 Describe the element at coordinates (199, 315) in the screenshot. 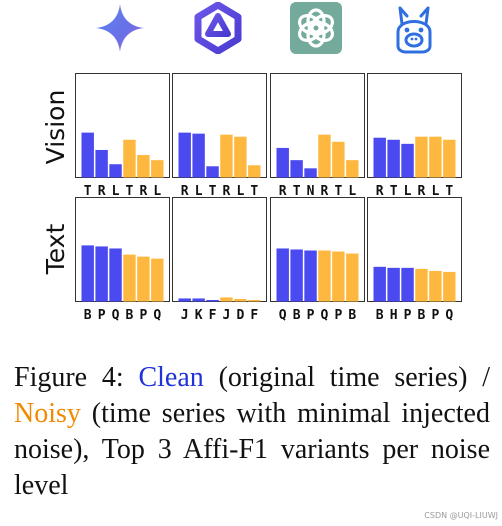

I see `tick-label: K` at that location.